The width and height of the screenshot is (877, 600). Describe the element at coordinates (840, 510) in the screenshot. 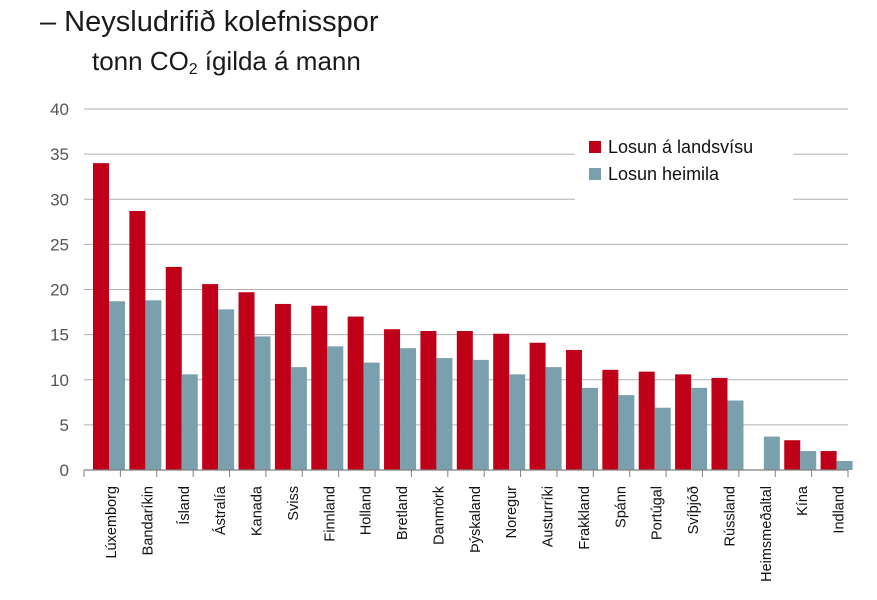

I see `category-label: Indland` at that location.